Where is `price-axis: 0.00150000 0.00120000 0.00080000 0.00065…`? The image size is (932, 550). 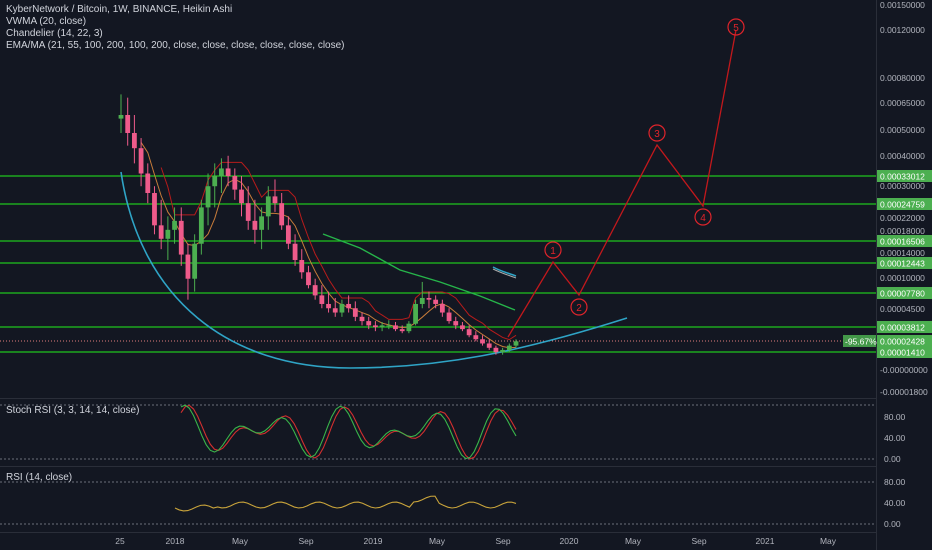 price-axis: 0.00150000 0.00120000 0.00080000 0.00065… is located at coordinates (904, 198).